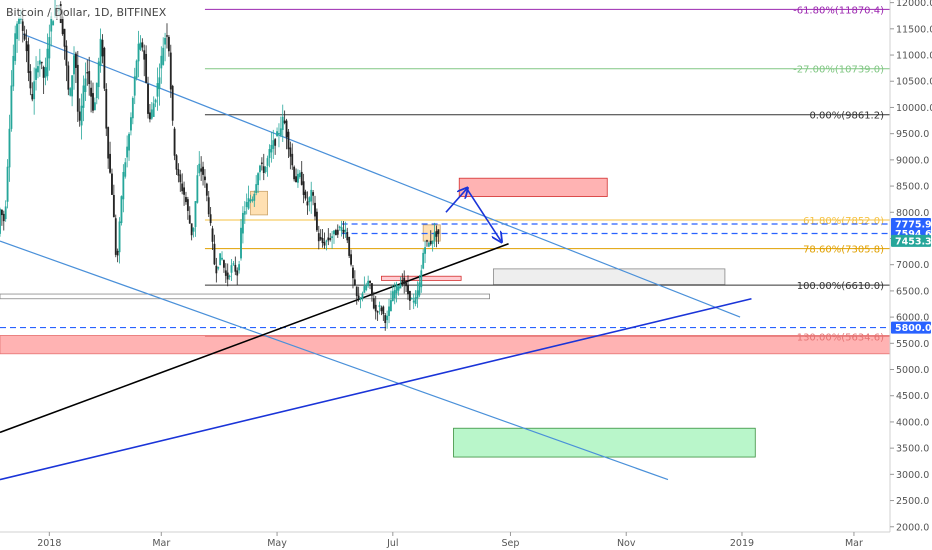 The height and width of the screenshot is (550, 932). I want to click on time-tick-label: Sep, so click(511, 543).